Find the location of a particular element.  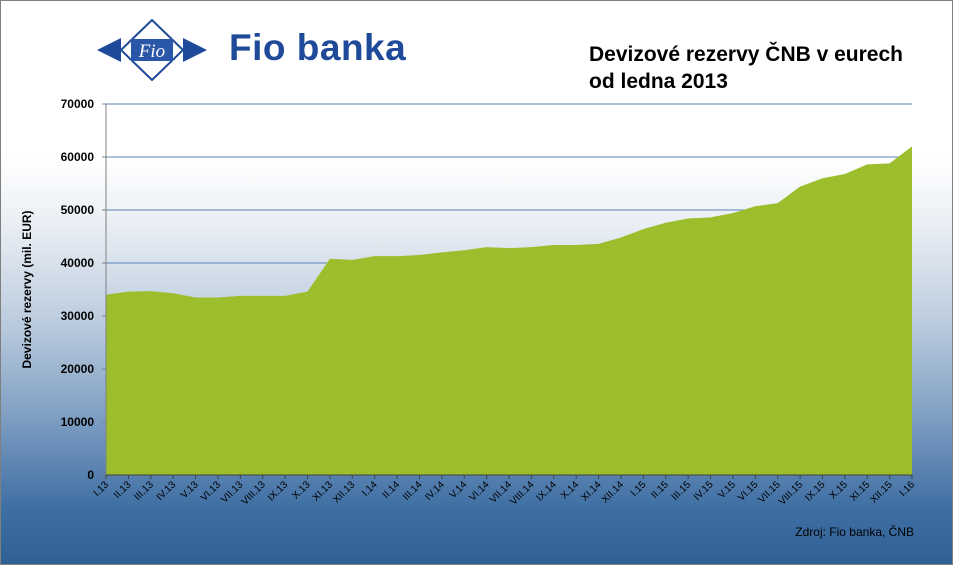

x-tick-label: I.14 is located at coordinates (370, 489).